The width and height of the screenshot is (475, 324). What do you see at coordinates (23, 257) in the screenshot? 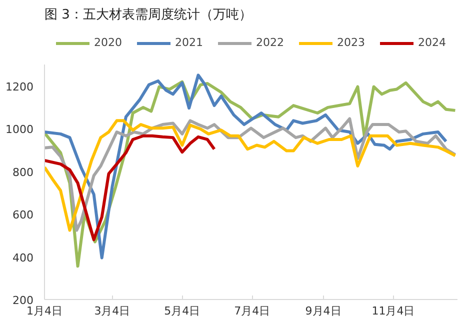
I see `y-tick-label: 400` at bounding box center [23, 257].